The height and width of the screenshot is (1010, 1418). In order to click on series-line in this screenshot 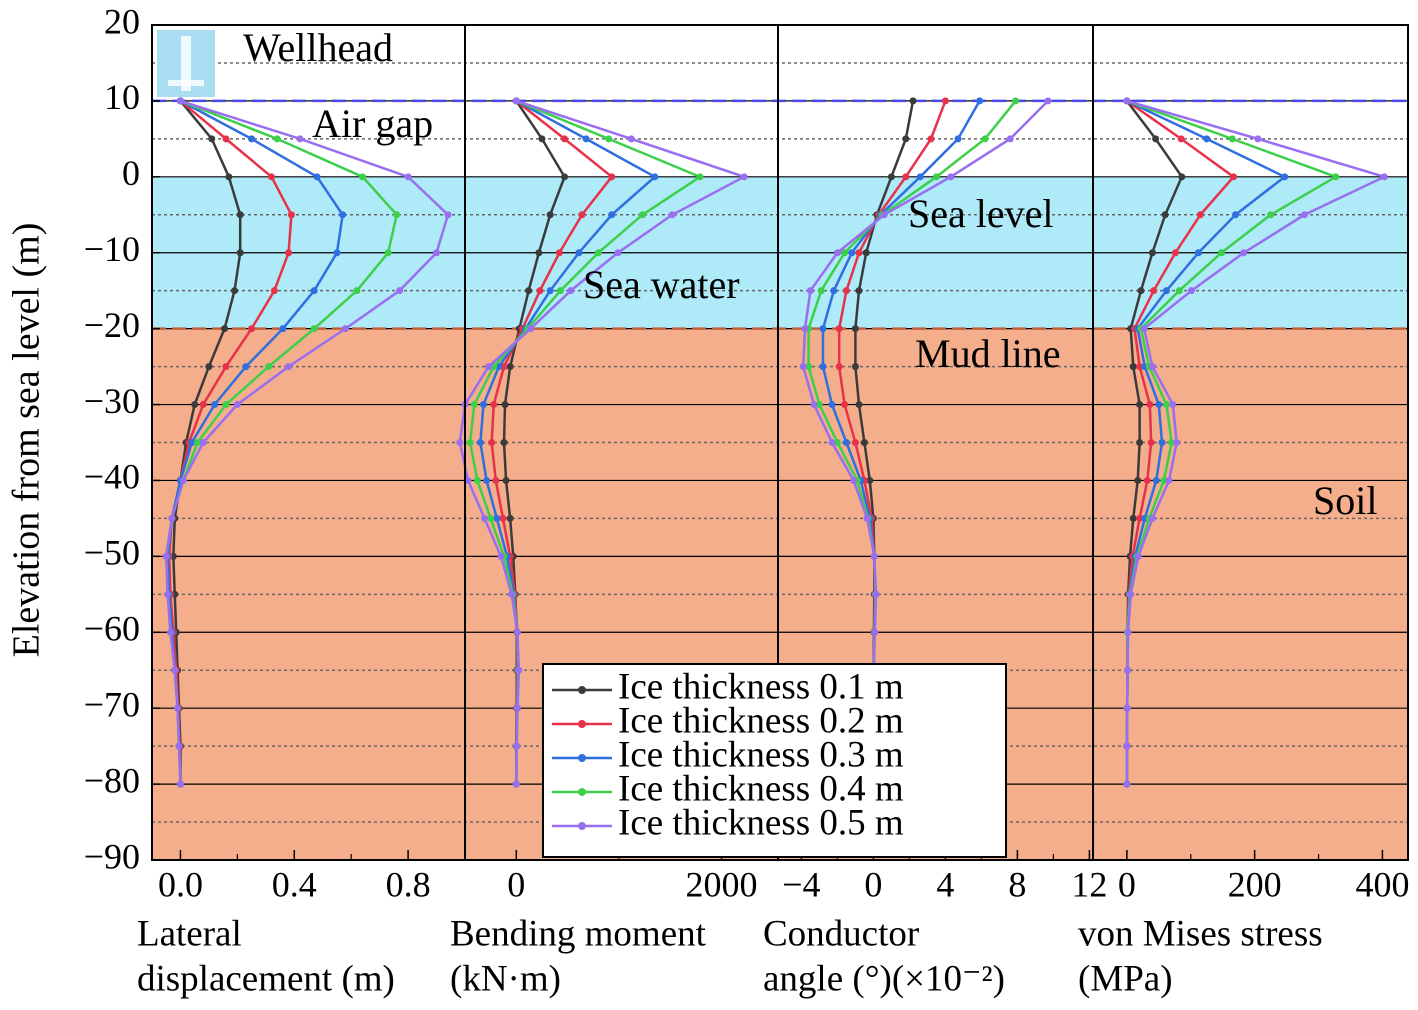, I will do `click(925, 385)`.